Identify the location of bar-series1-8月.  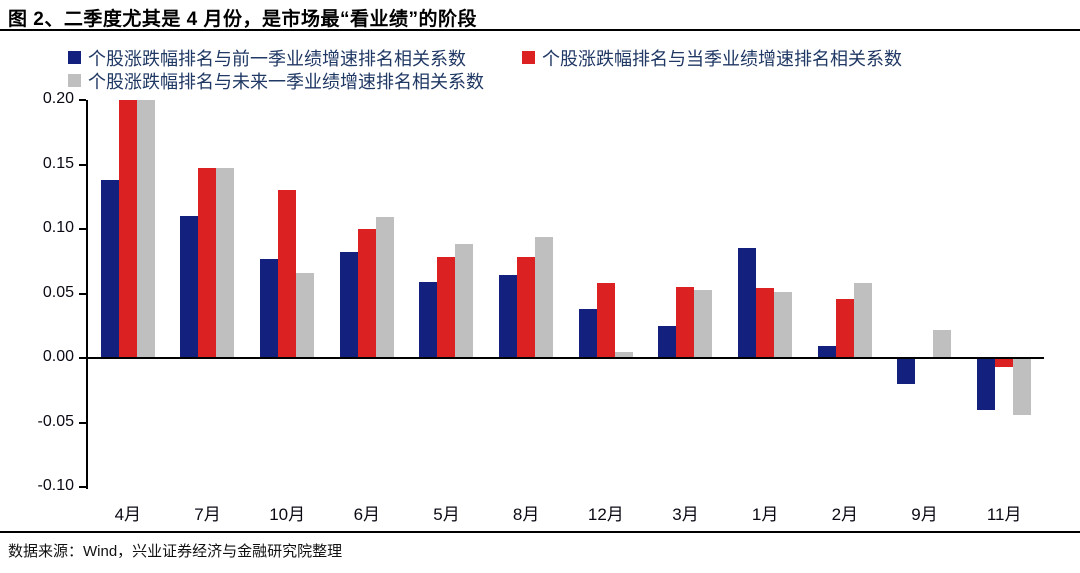
(508, 316).